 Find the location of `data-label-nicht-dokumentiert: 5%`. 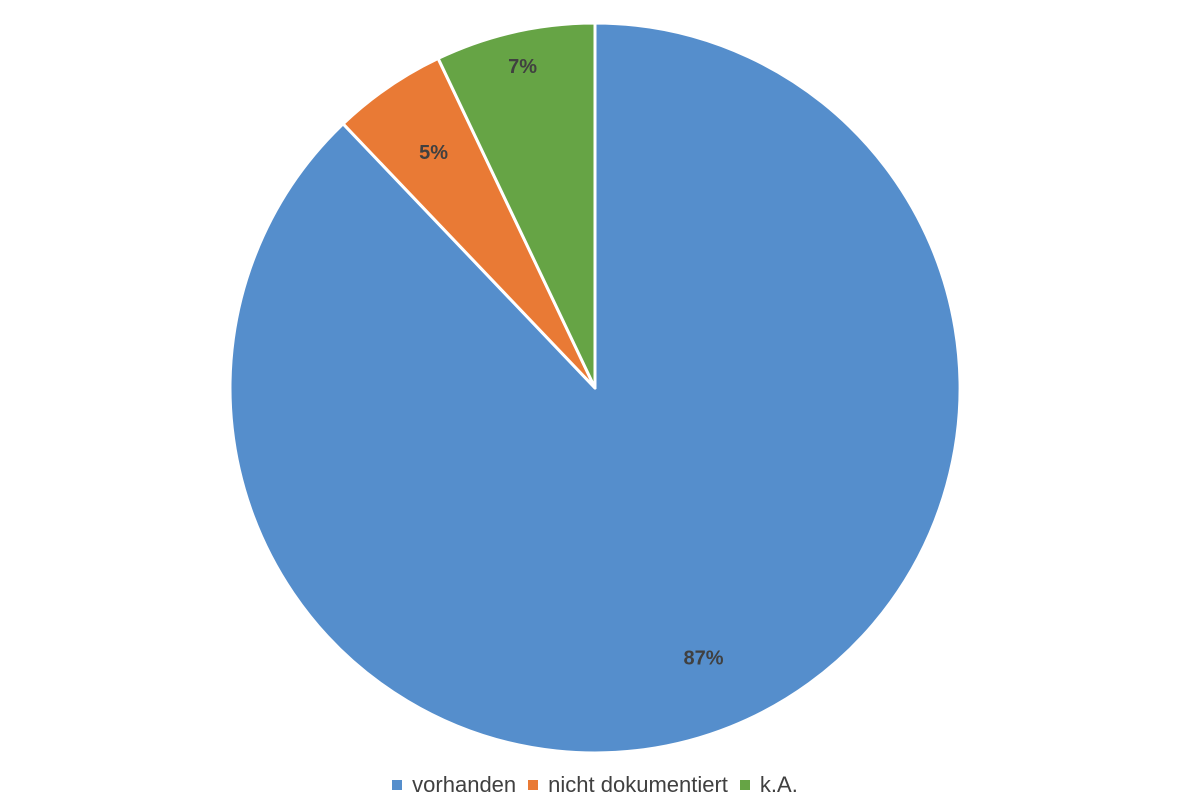

data-label-nicht-dokumentiert: 5% is located at coordinates (433, 153).